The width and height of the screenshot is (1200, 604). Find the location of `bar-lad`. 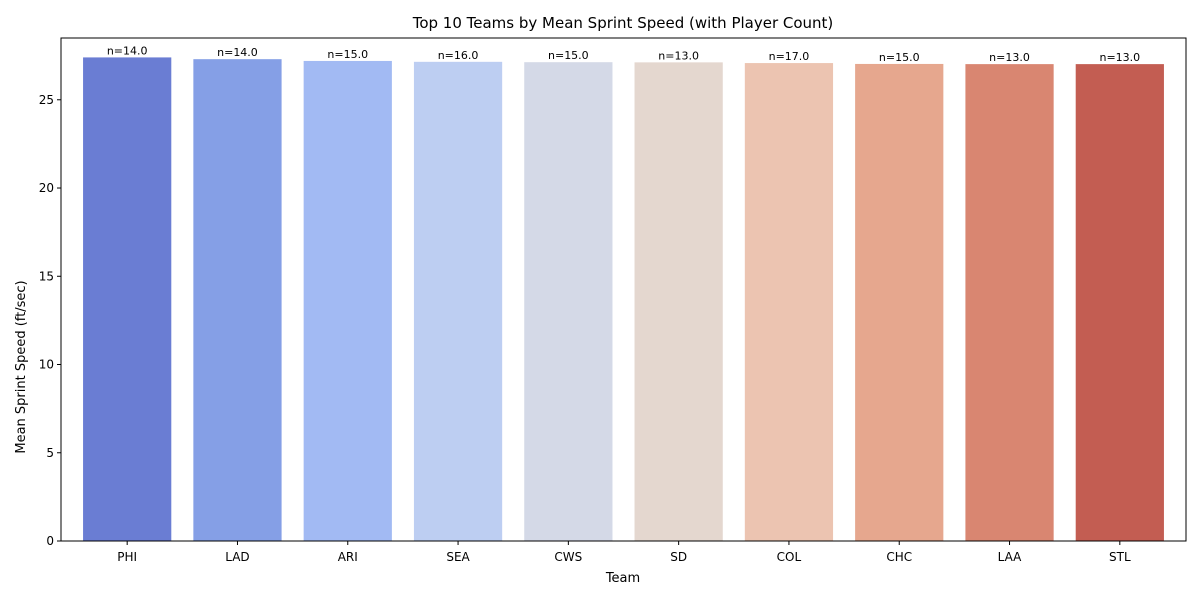

bar-lad is located at coordinates (237, 300).